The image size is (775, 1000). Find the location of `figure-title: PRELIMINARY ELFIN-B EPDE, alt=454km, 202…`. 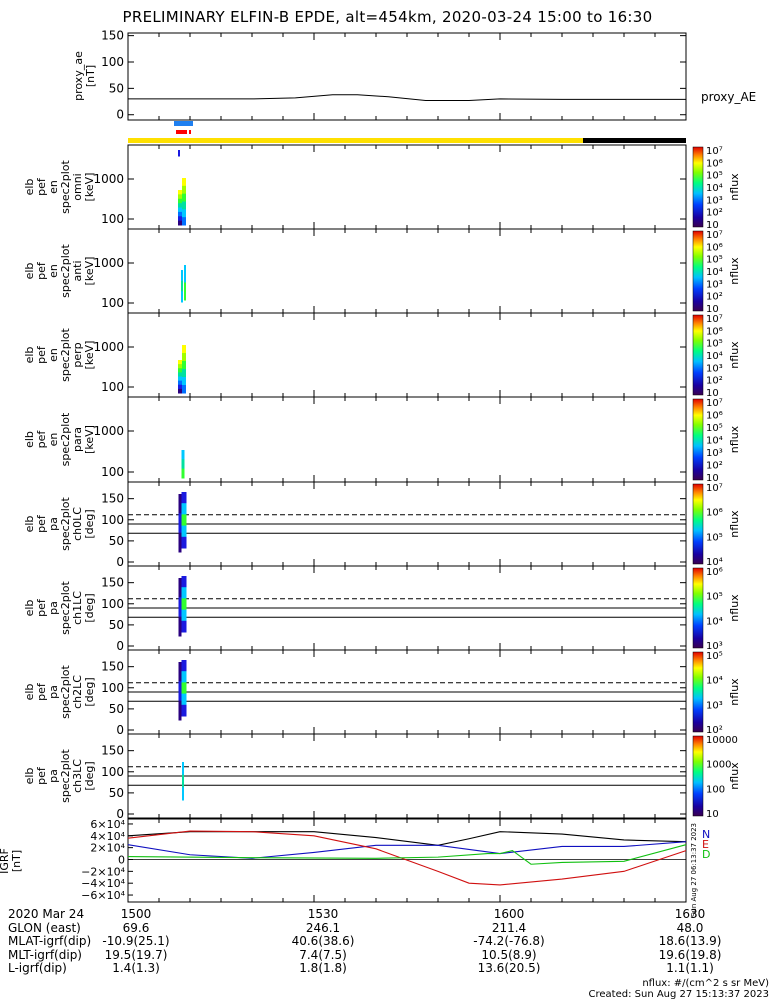

figure-title: PRELIMINARY ELFIN-B EPDE, alt=454km, 202… is located at coordinates (387, 17).